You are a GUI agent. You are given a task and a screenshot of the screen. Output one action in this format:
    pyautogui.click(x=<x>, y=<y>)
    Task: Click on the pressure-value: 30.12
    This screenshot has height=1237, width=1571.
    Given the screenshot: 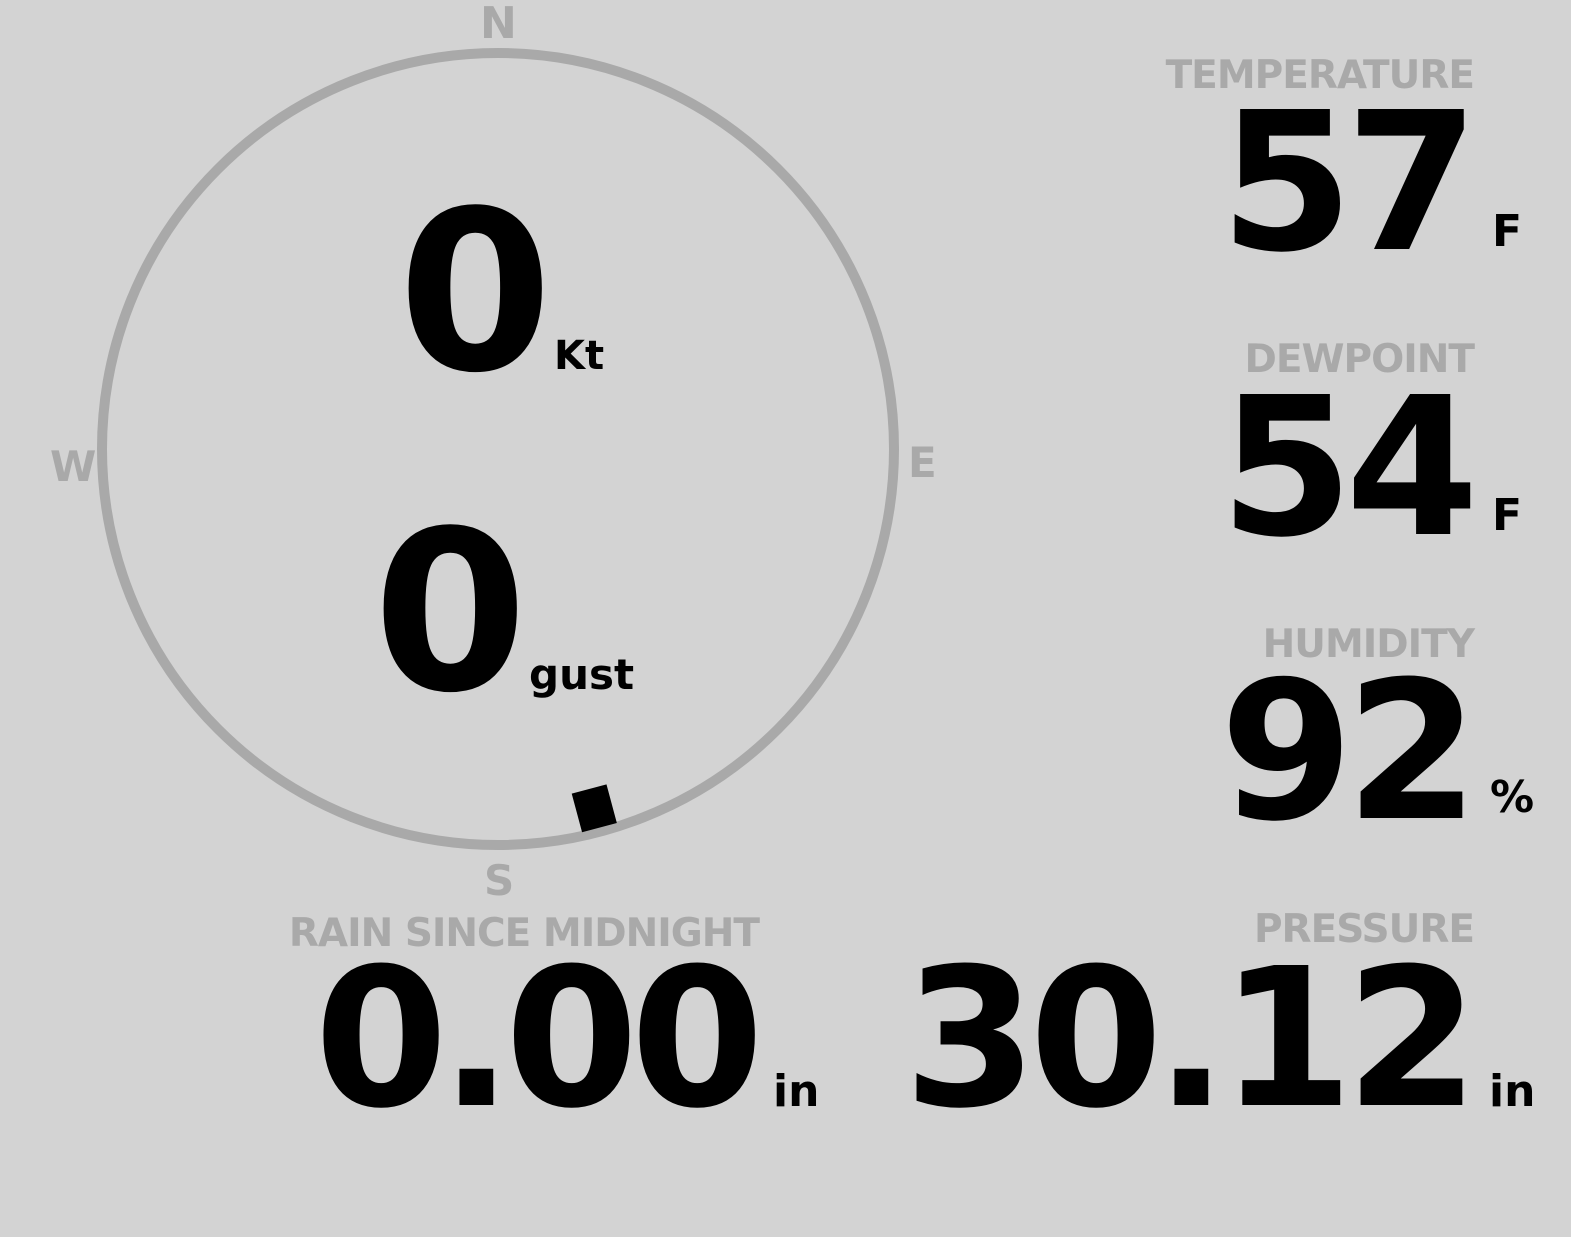 What is the action you would take?
    pyautogui.click(x=1191, y=1039)
    